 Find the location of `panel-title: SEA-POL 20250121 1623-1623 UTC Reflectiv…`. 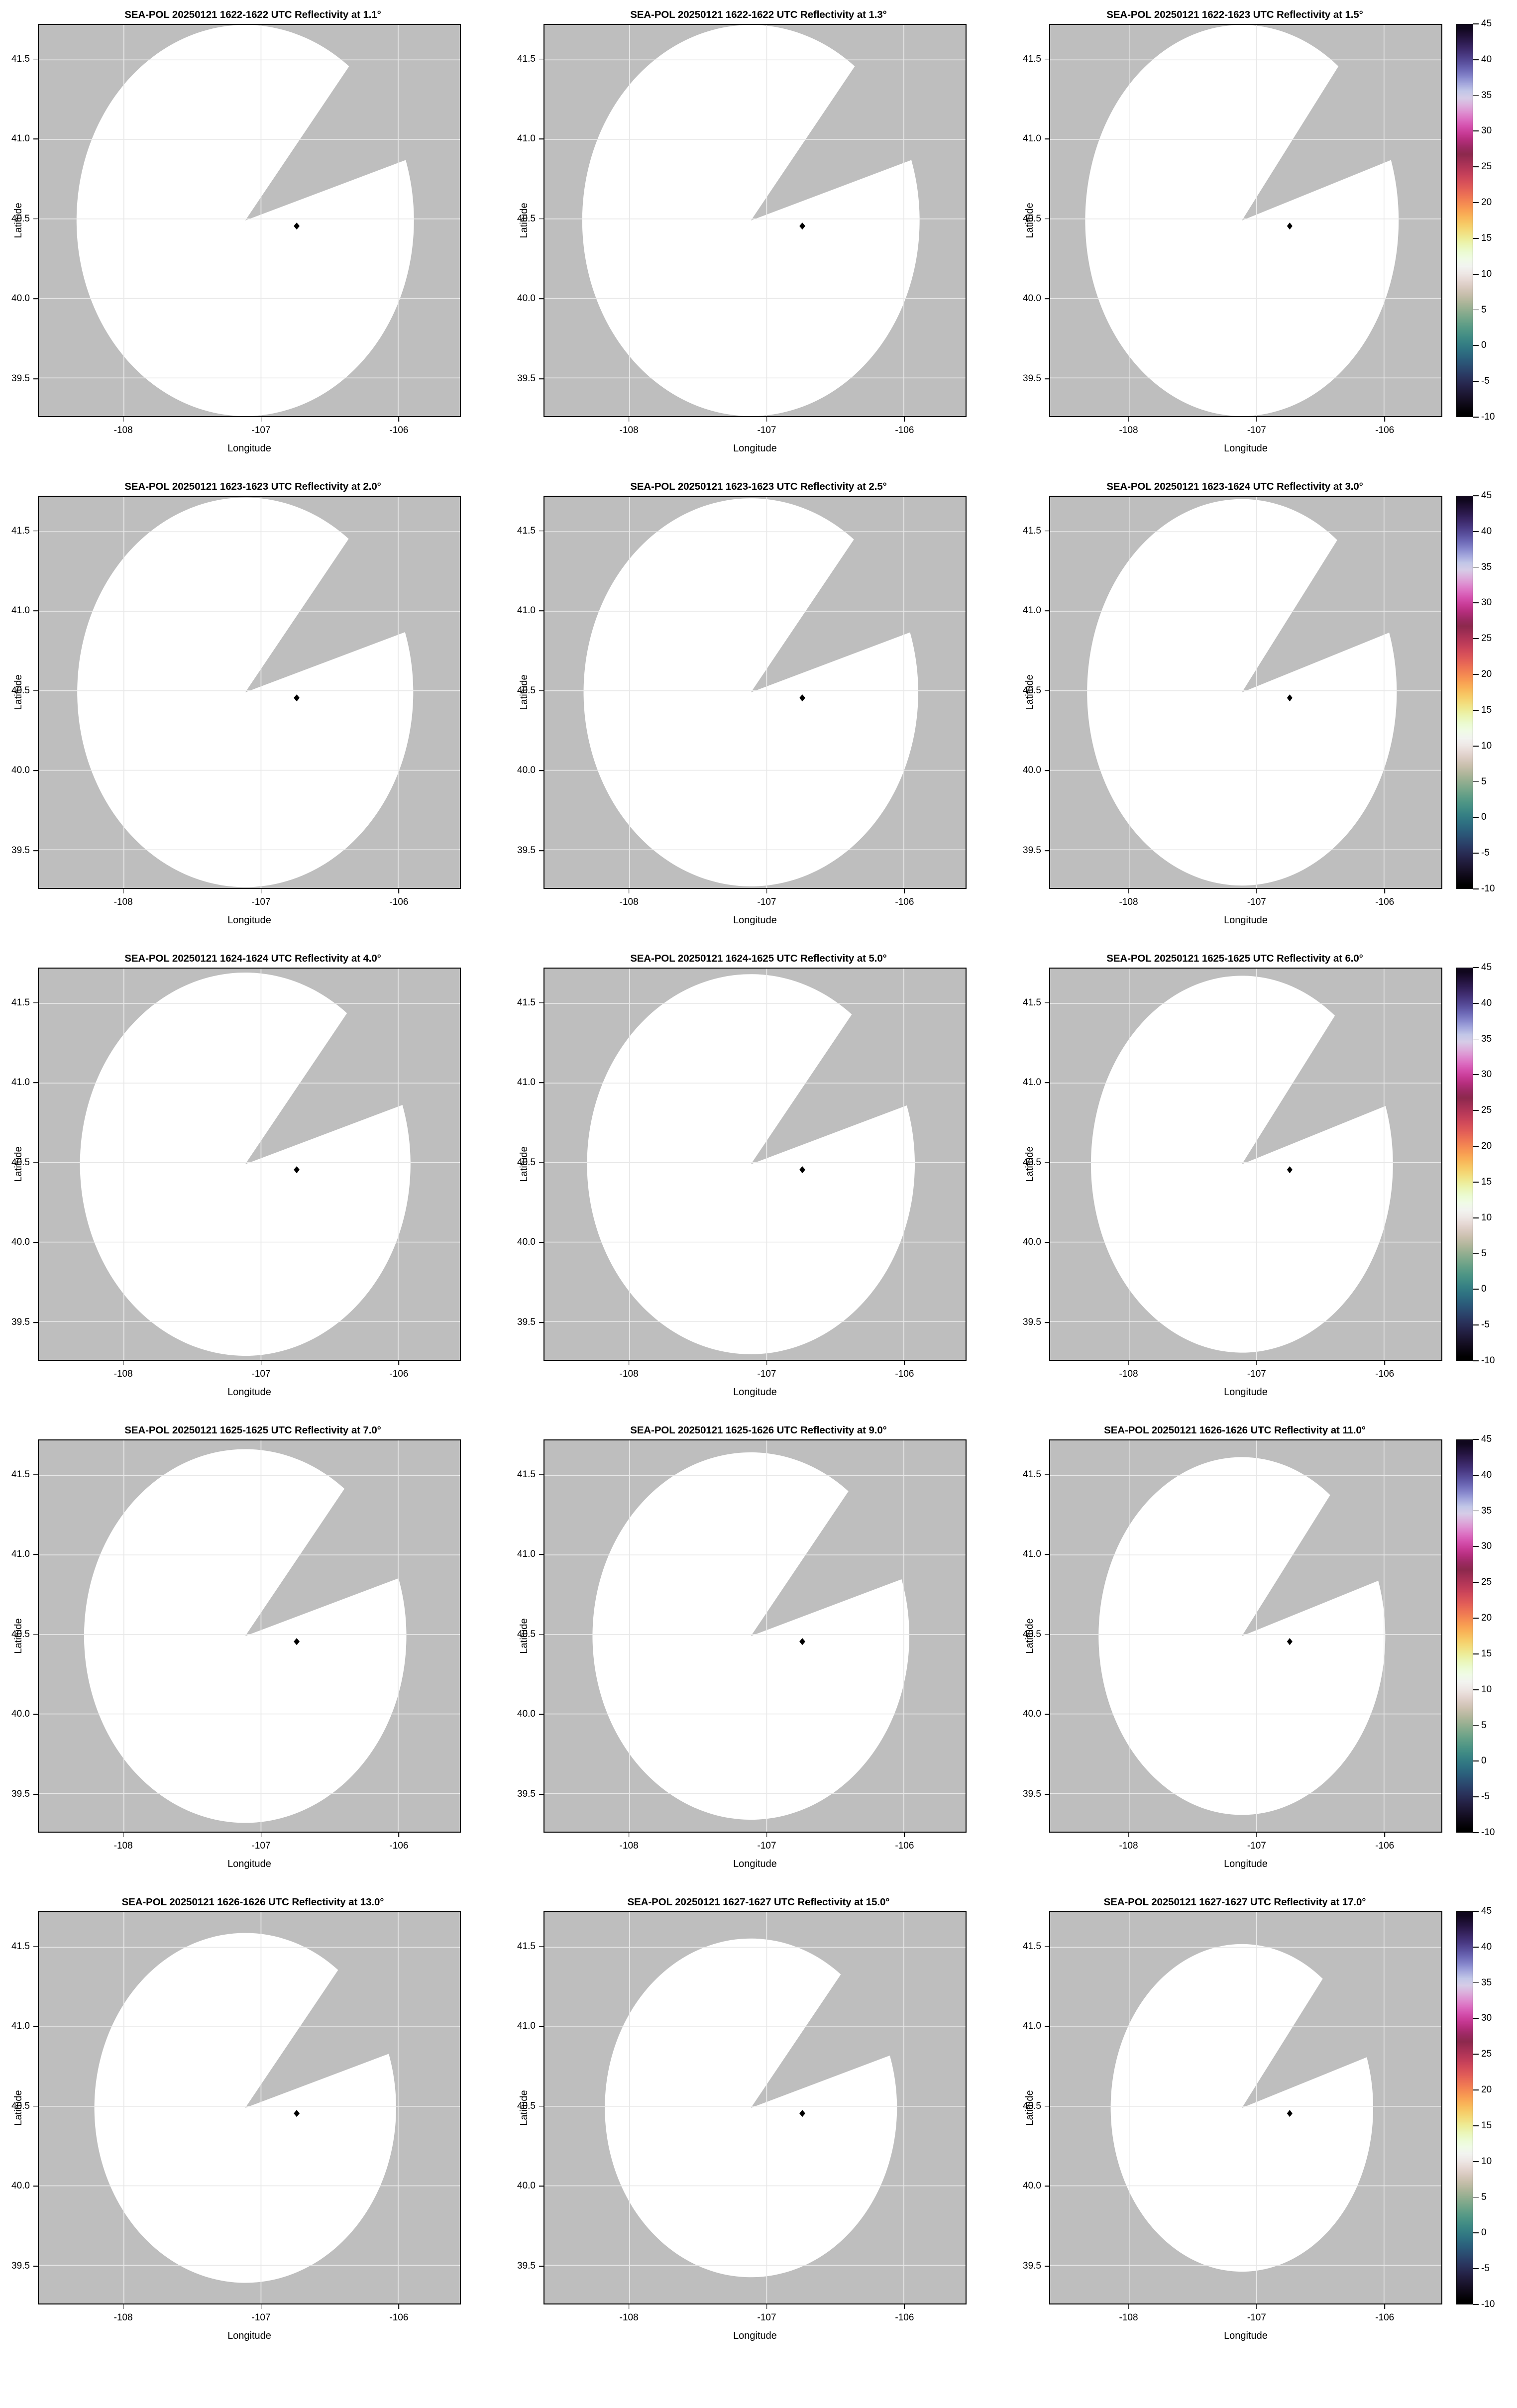

panel-title: SEA-POL 20250121 1623-1623 UTC Reflectiv… is located at coordinates (253, 487).